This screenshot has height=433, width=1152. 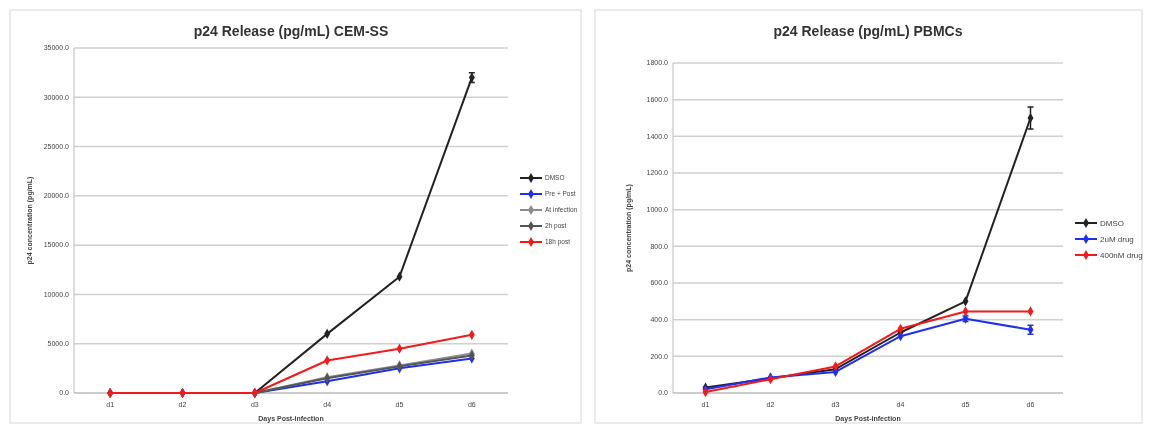 I want to click on legend-label: DMSO, so click(x=1112, y=223).